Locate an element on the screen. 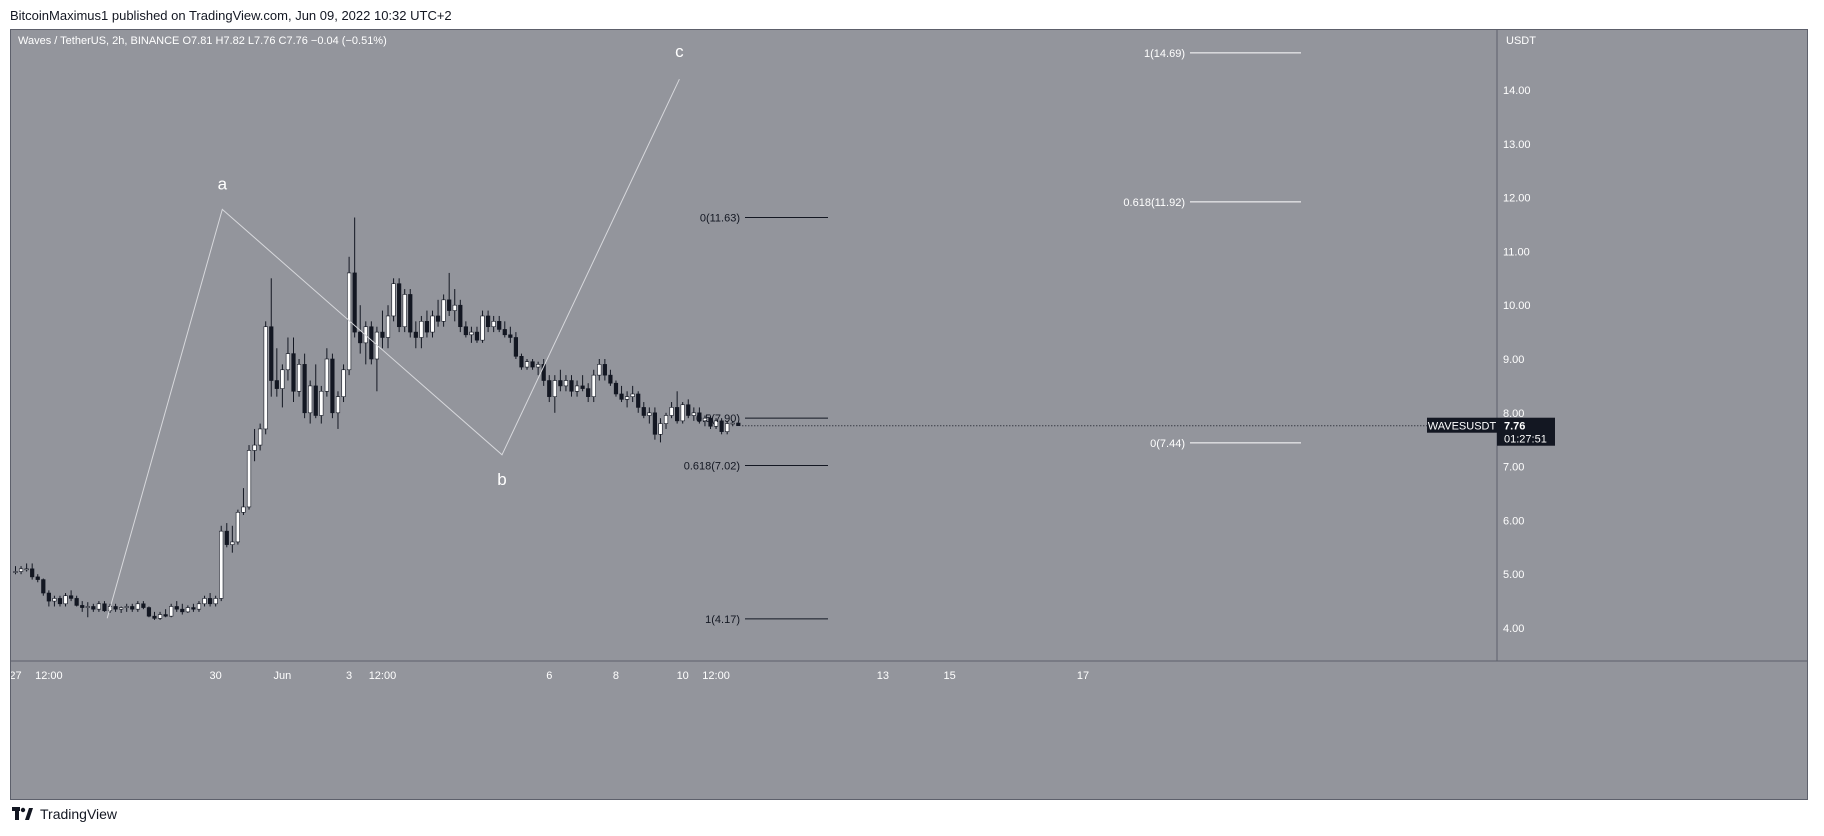  x-tick-label: 27 is located at coordinates (16, 676).